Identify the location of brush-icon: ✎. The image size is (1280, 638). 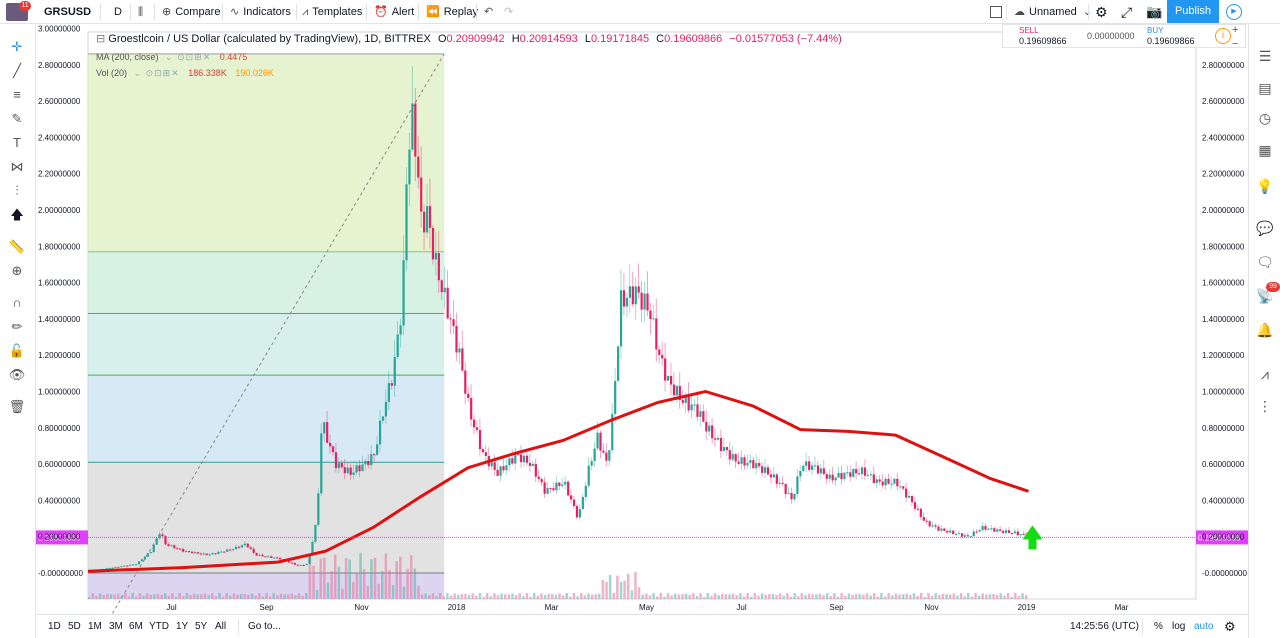
(17, 118).